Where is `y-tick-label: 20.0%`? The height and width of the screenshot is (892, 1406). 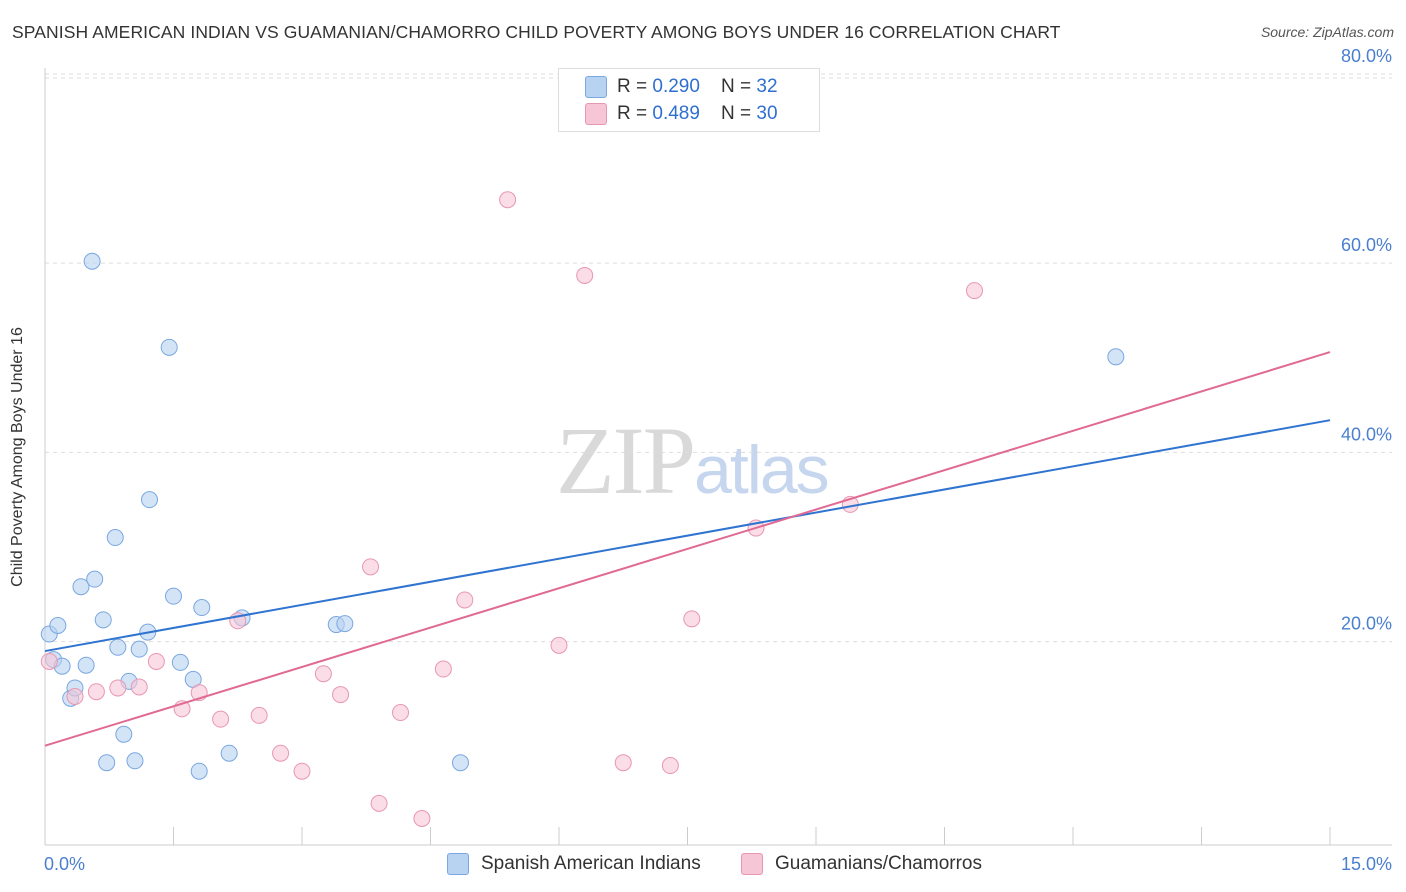 y-tick-label: 20.0% is located at coordinates (1366, 624).